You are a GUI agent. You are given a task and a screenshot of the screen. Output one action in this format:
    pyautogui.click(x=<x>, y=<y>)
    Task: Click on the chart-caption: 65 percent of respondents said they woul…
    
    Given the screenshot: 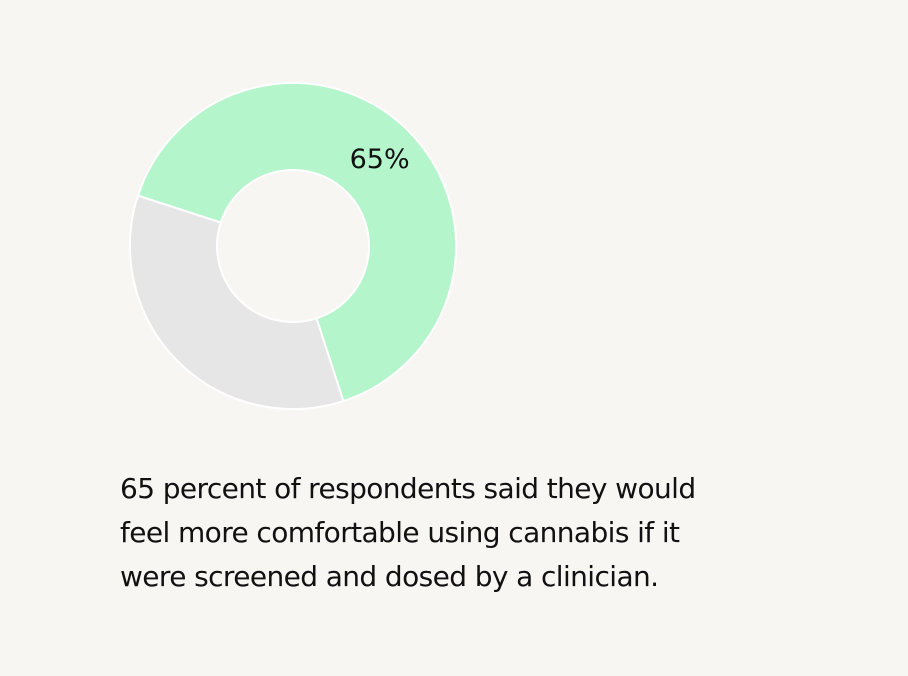 What is the action you would take?
    pyautogui.click(x=408, y=532)
    